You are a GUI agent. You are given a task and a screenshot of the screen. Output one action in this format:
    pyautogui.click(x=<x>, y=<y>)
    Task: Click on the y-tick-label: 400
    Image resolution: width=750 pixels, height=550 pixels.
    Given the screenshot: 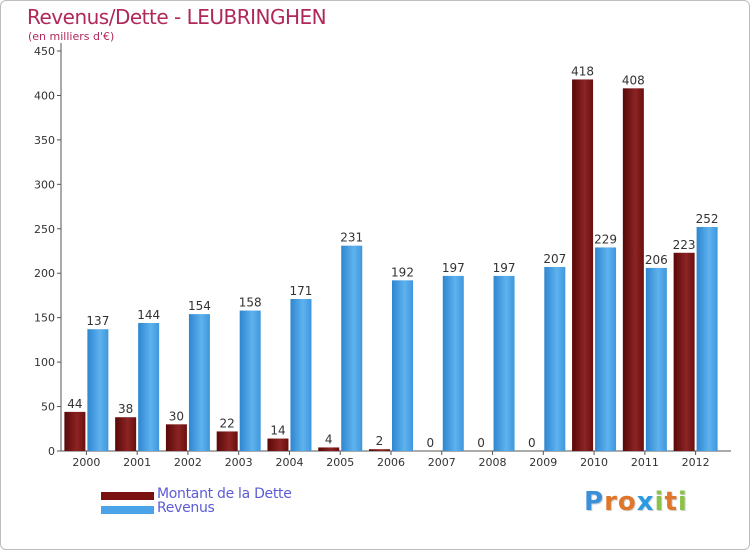 What is the action you would take?
    pyautogui.click(x=44, y=95)
    